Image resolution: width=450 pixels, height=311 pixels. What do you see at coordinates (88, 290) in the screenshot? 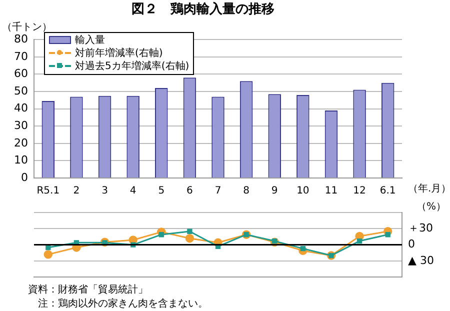
I see `text: 資料：財務省「貿易統計」` at bounding box center [88, 290].